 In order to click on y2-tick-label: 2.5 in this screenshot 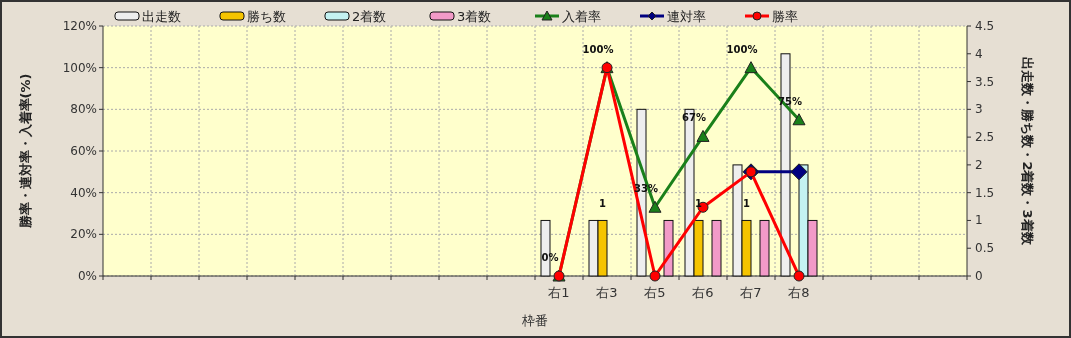, I will do `click(985, 137)`.